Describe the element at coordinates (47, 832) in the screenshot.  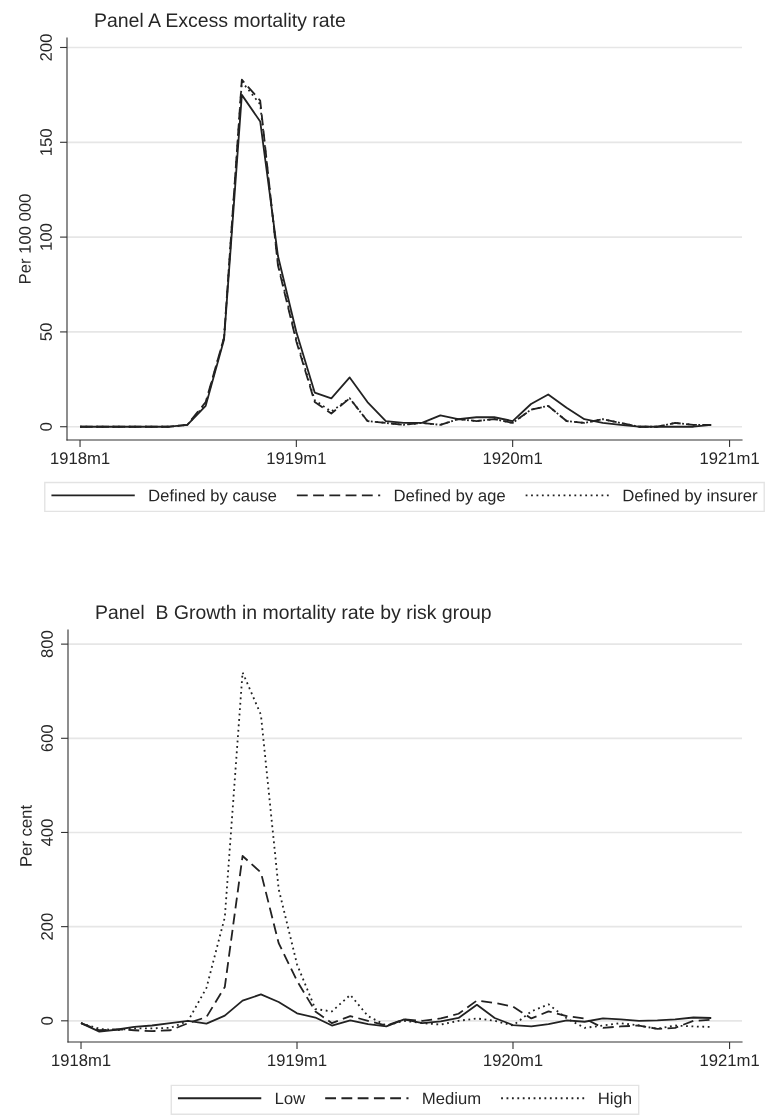
I see `y-tick-label: 400` at that location.